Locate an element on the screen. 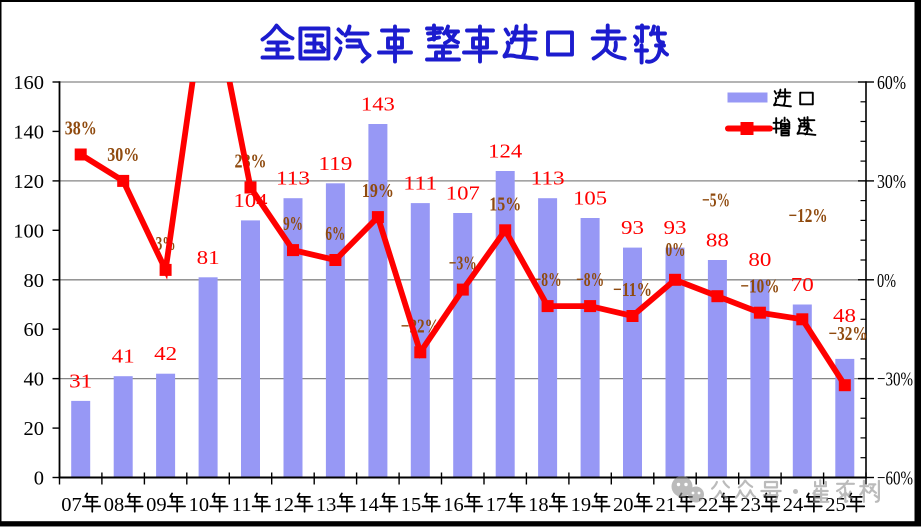 The width and height of the screenshot is (921, 527). svg-text: 13 is located at coordinates (326, 505).